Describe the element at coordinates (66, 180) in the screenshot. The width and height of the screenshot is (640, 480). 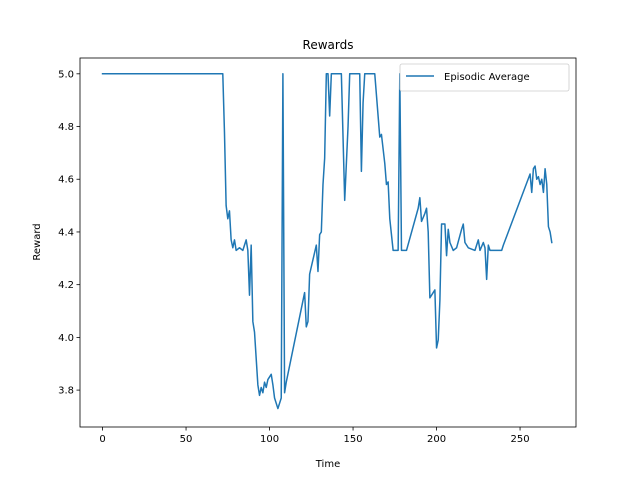
I see `y-tick-label: 4.6` at that location.